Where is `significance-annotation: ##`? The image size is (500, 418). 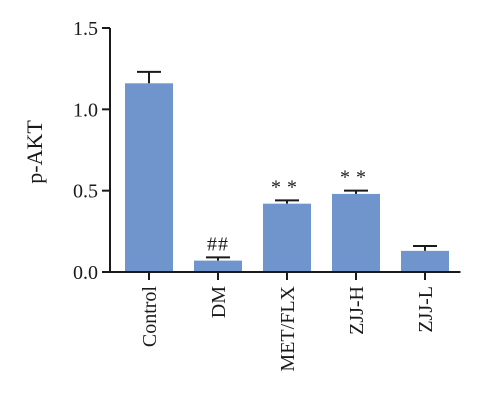
significance-annotation: ## is located at coordinates (218, 244).